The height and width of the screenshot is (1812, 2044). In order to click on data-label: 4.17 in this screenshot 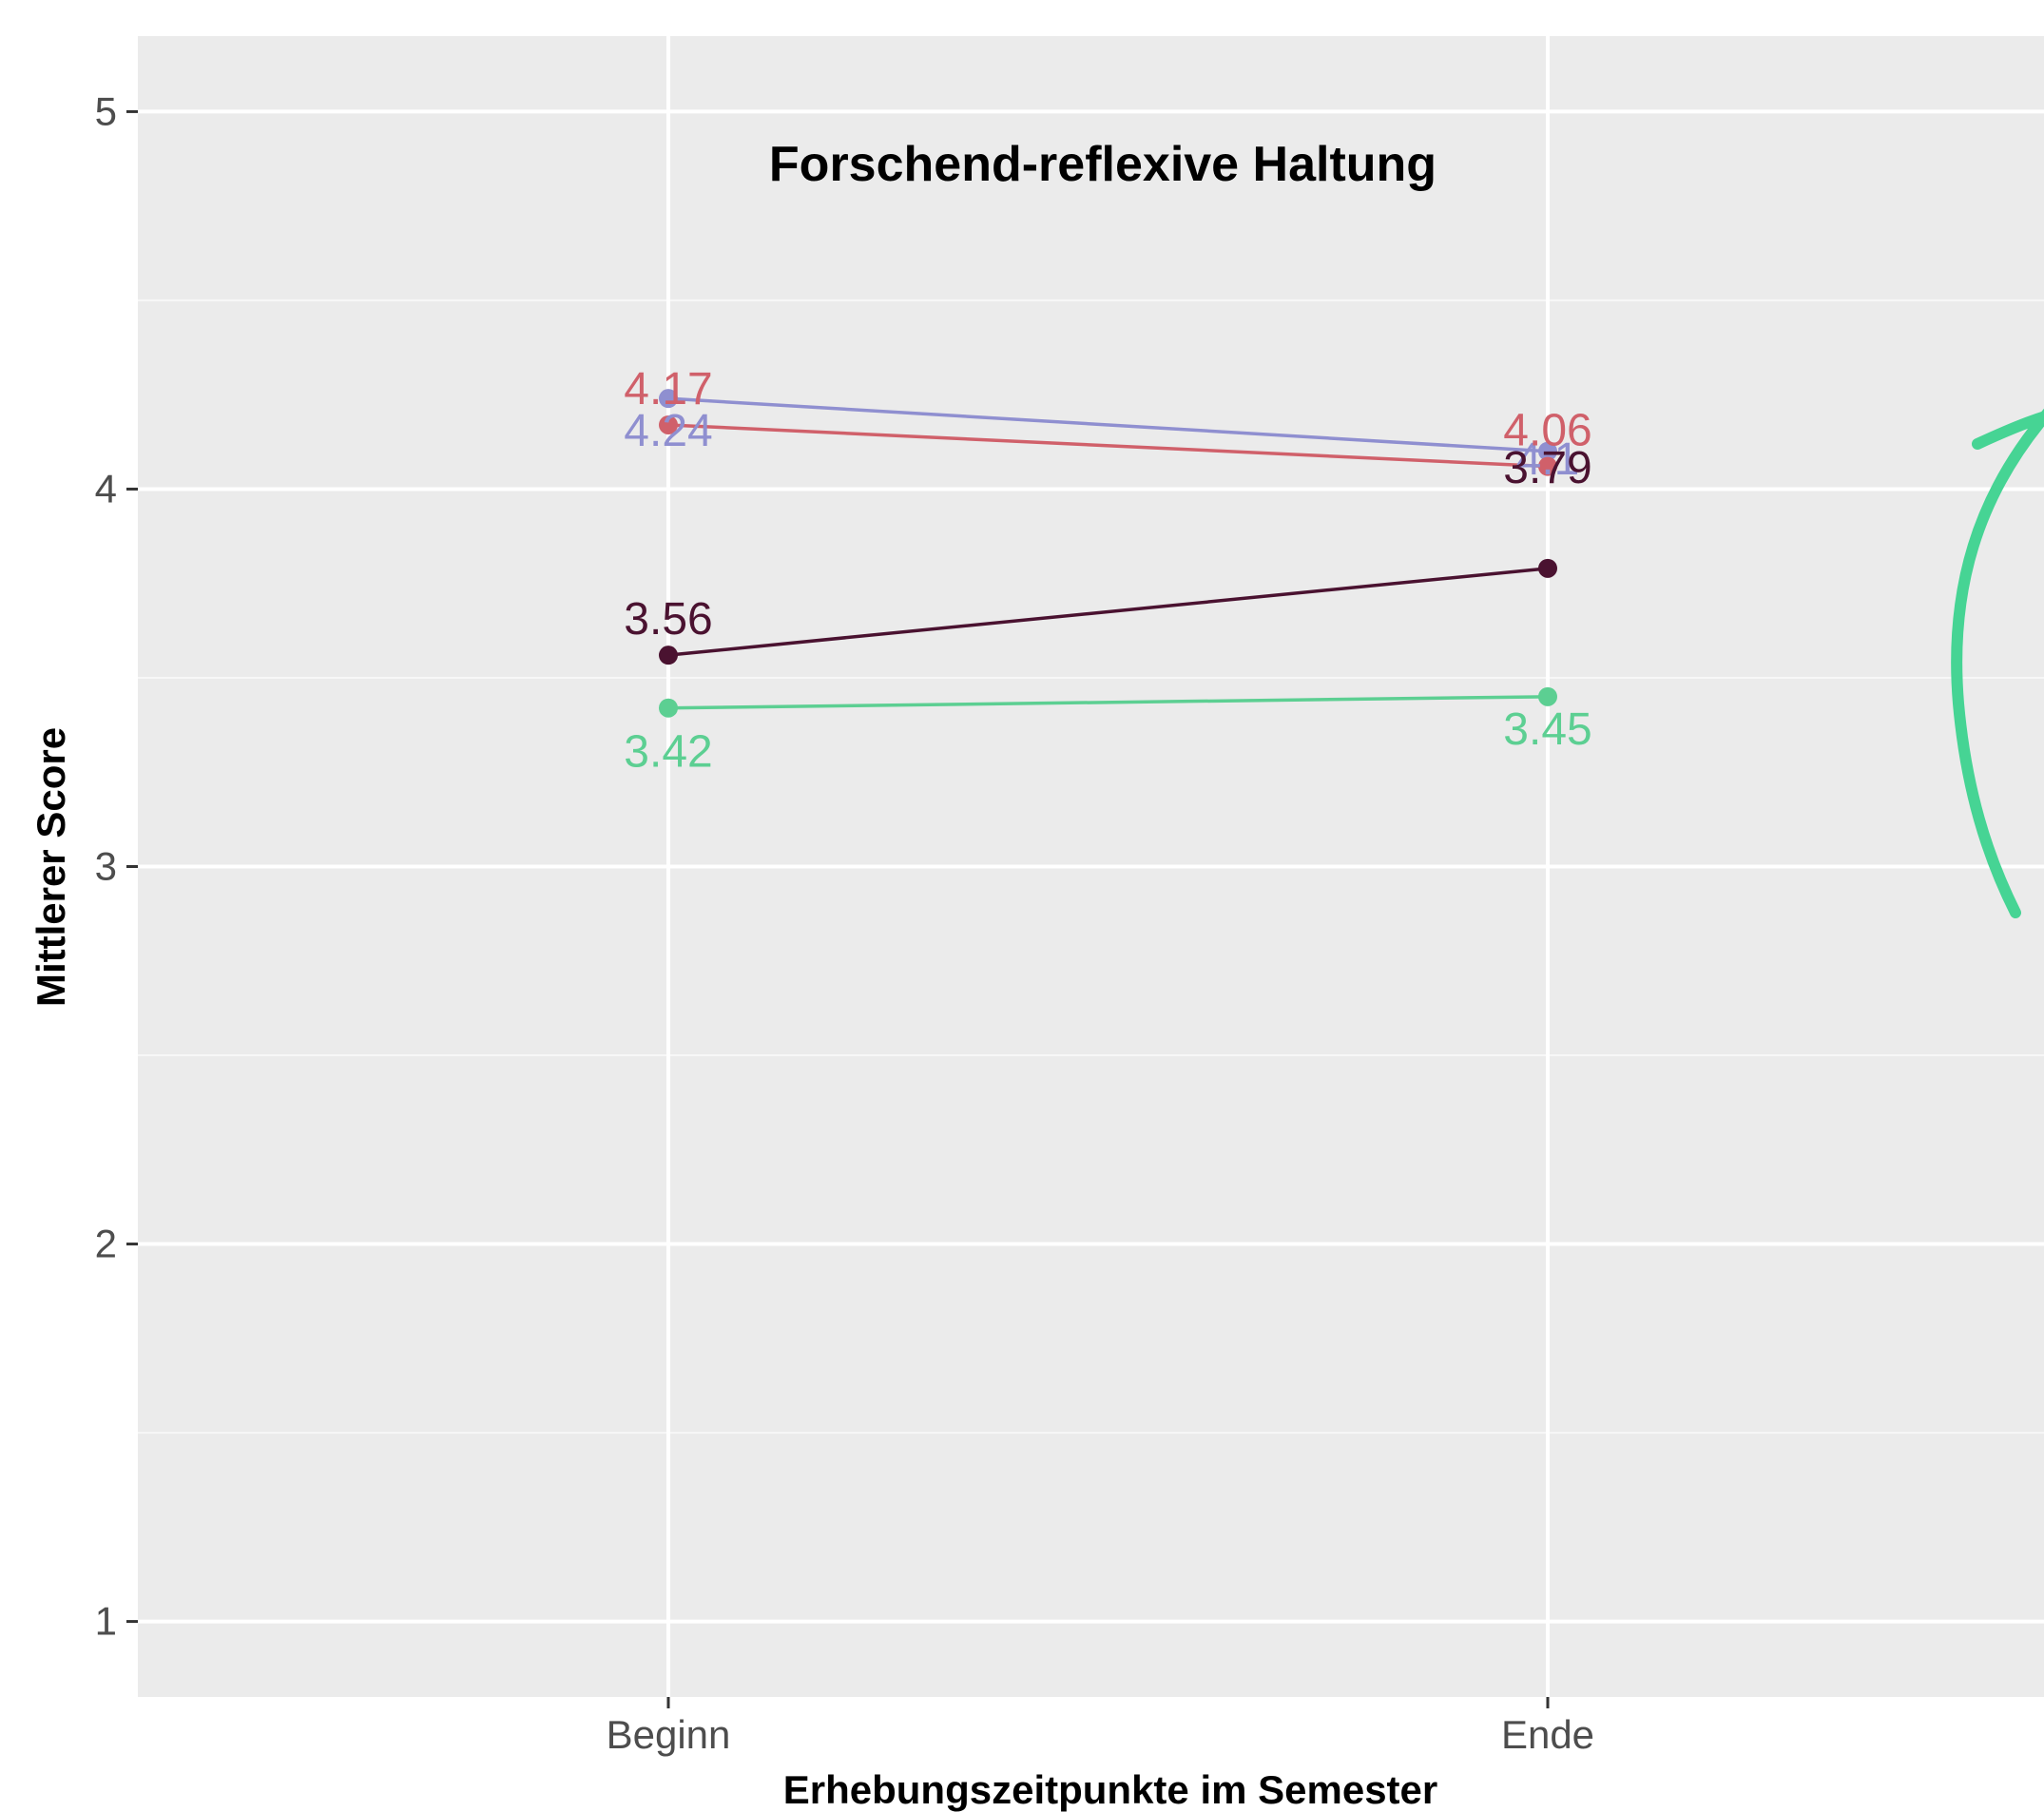, I will do `click(668, 389)`.